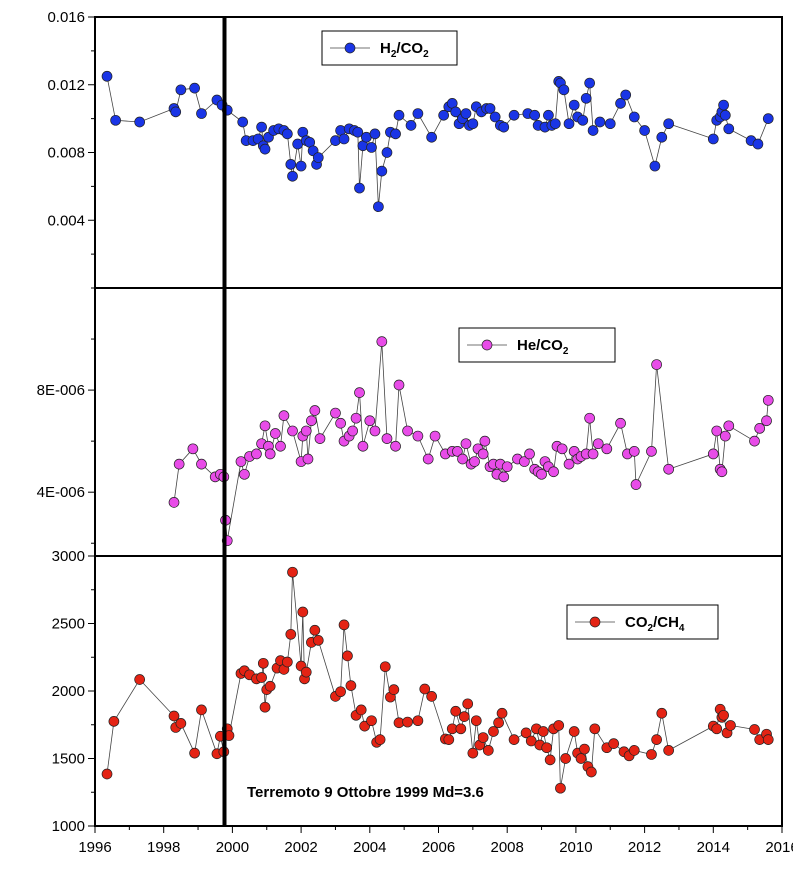  I want to click on legend-h2co2: H2/CO2, so click(389, 48).